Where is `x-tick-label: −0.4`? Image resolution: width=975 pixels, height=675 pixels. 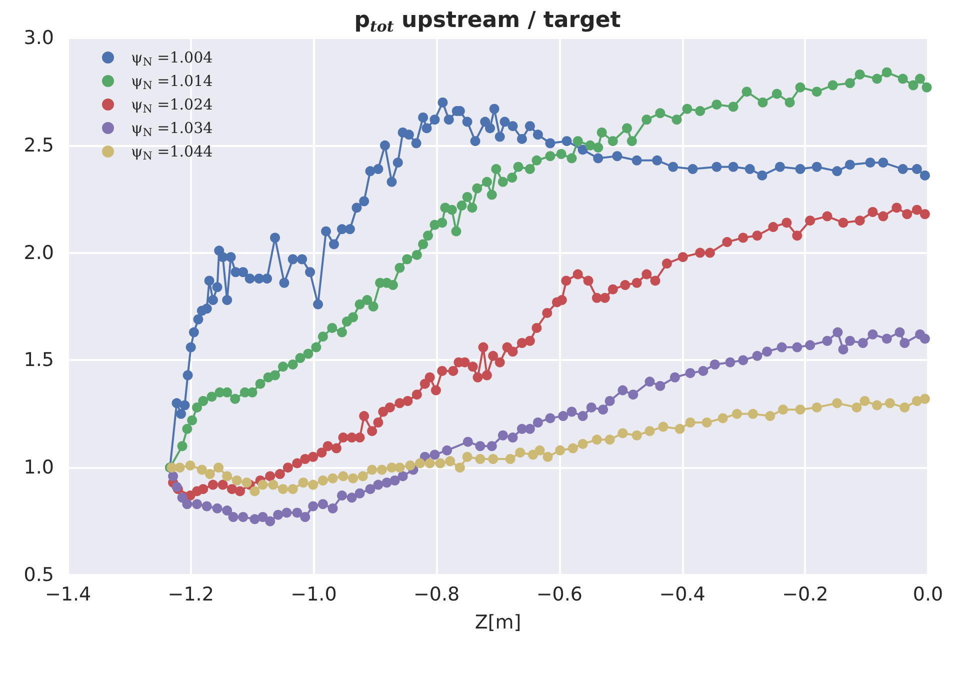
x-tick-label: −0.4 is located at coordinates (682, 595).